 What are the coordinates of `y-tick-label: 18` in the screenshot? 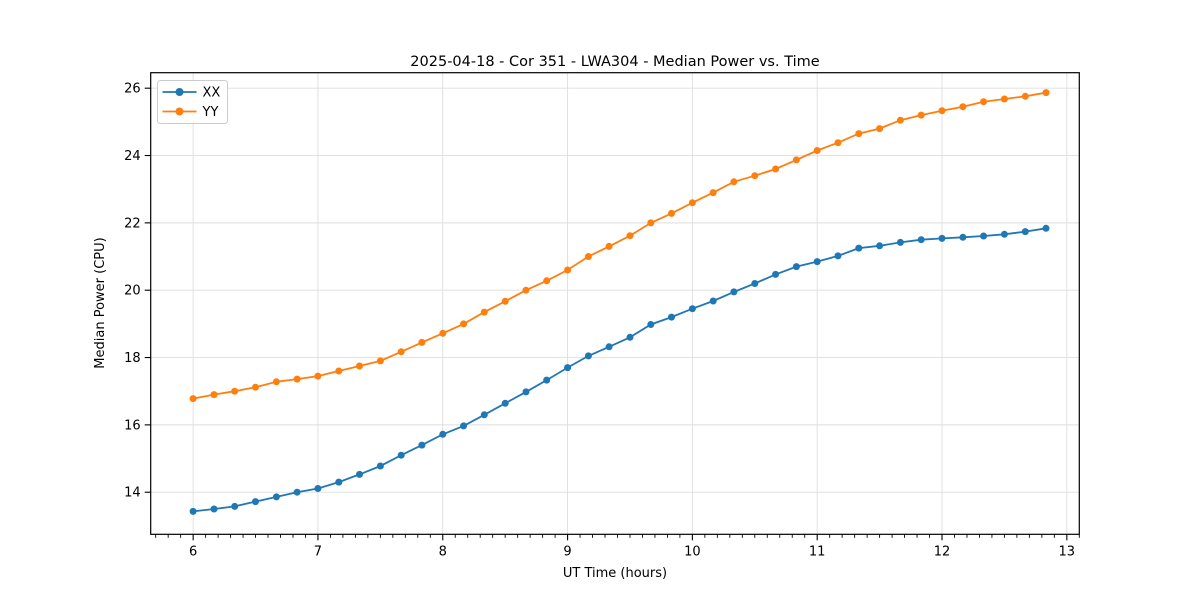 It's located at (132, 358).